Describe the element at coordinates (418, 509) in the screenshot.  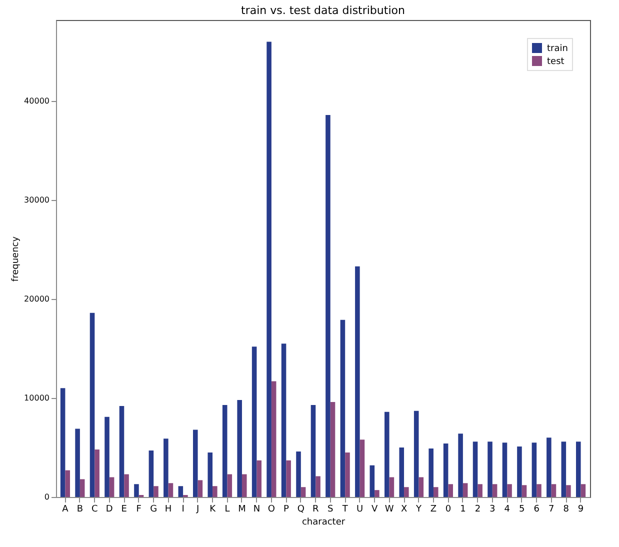
I see `x-tick-label: Y` at that location.